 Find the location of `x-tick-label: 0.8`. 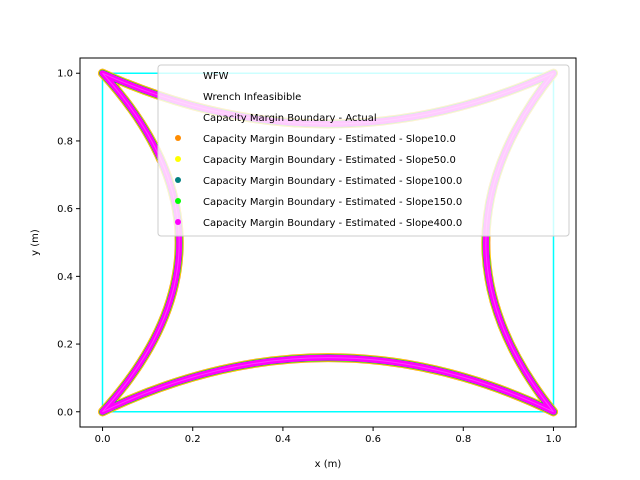

x-tick-label: 0.8 is located at coordinates (463, 439).